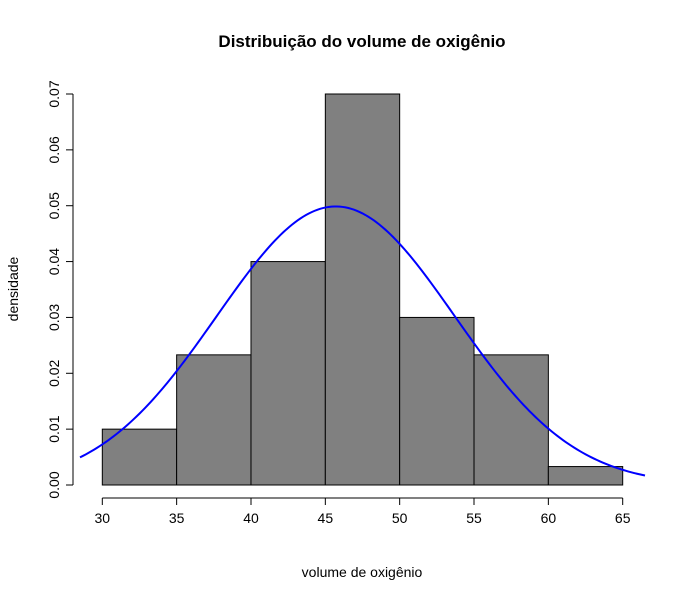 This screenshot has height=599, width=686. What do you see at coordinates (54, 372) in the screenshot?
I see `y-tick-label: 0.02` at bounding box center [54, 372].